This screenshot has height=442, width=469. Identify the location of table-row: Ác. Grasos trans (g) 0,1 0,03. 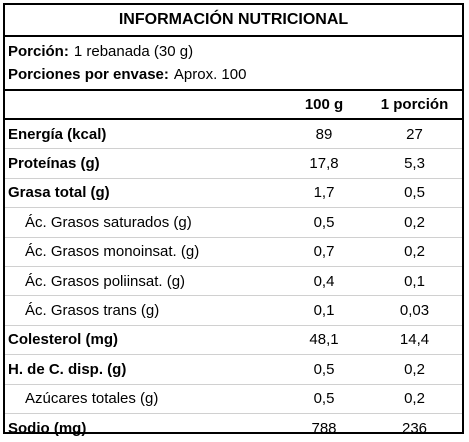
(233, 311).